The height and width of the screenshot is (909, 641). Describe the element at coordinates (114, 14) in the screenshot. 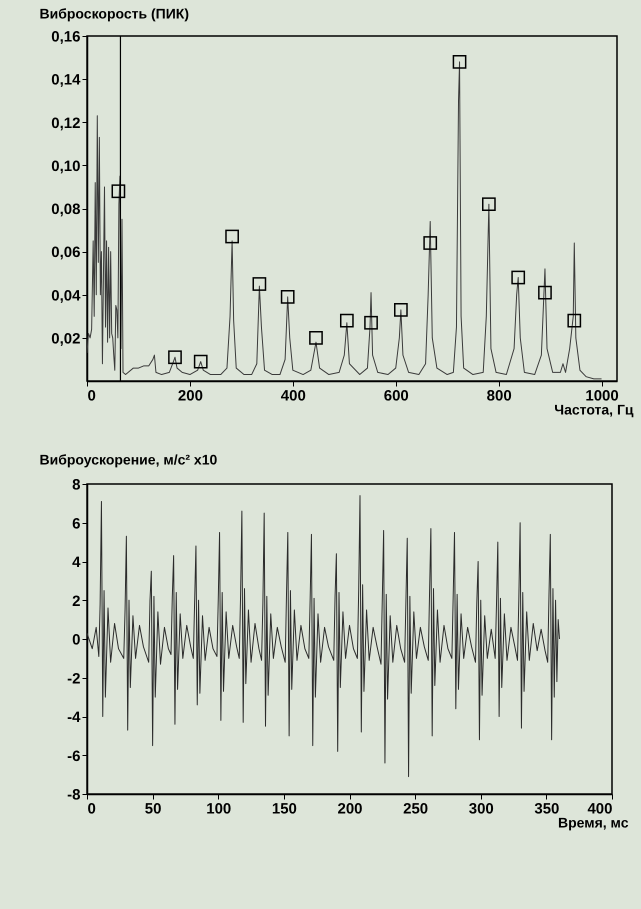

I see `y-axis-title: Виброскорость (ПИК)` at that location.